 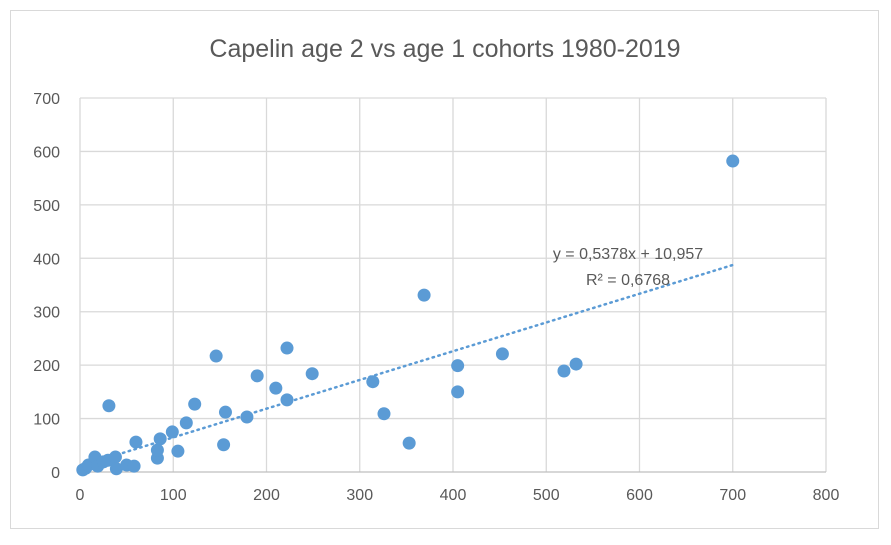 What do you see at coordinates (46, 152) in the screenshot?
I see `y-tick-label: 600` at bounding box center [46, 152].